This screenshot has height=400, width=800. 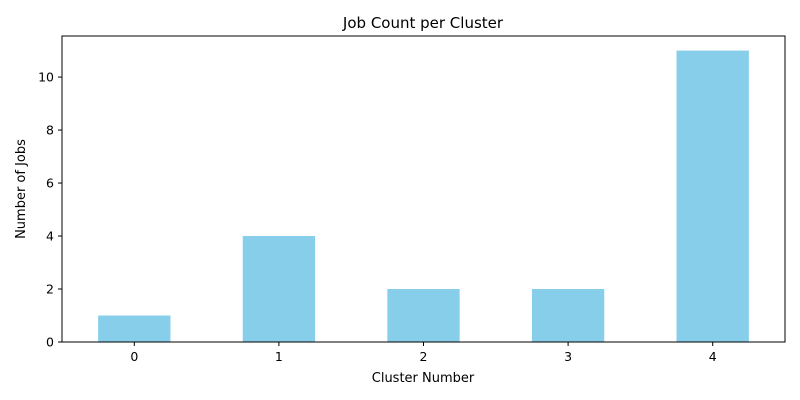 I want to click on y-tick-label: 0, so click(x=50, y=342).